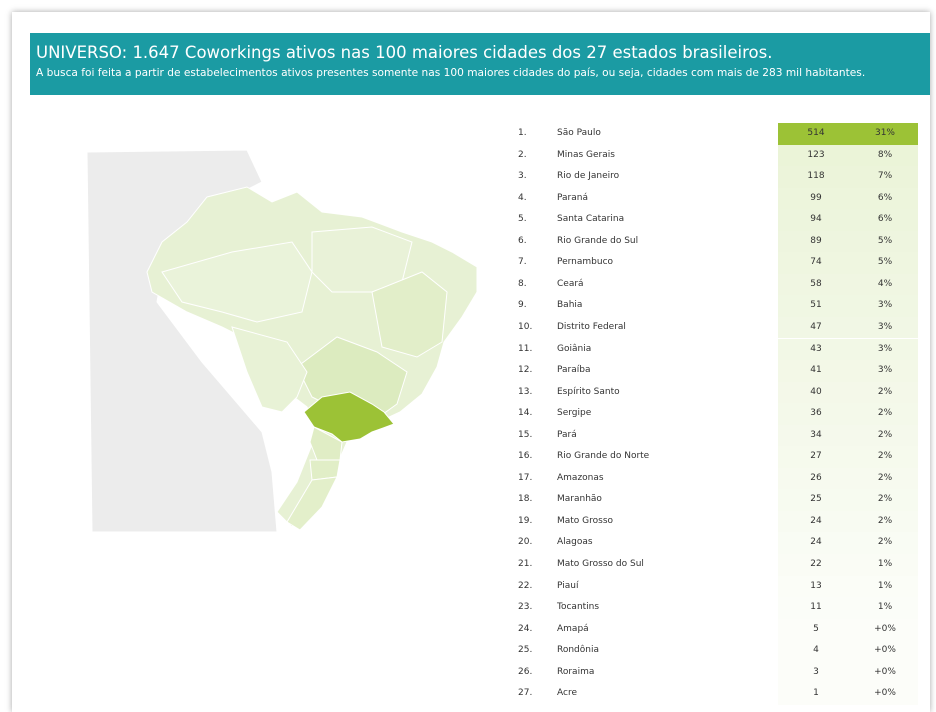  I want to click on state: Mato Grosso, so click(585, 520).